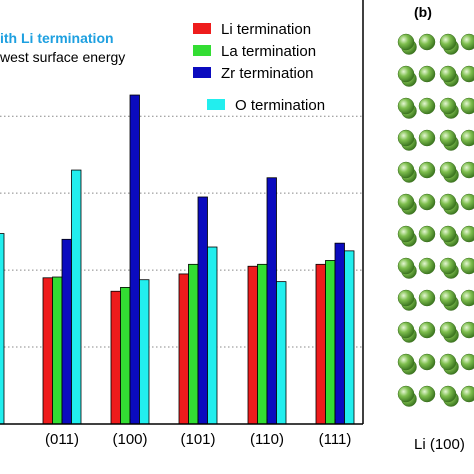 The image size is (474, 474). Describe the element at coordinates (267, 73) in the screenshot. I see `legend-label-zr: Zr termination` at that location.